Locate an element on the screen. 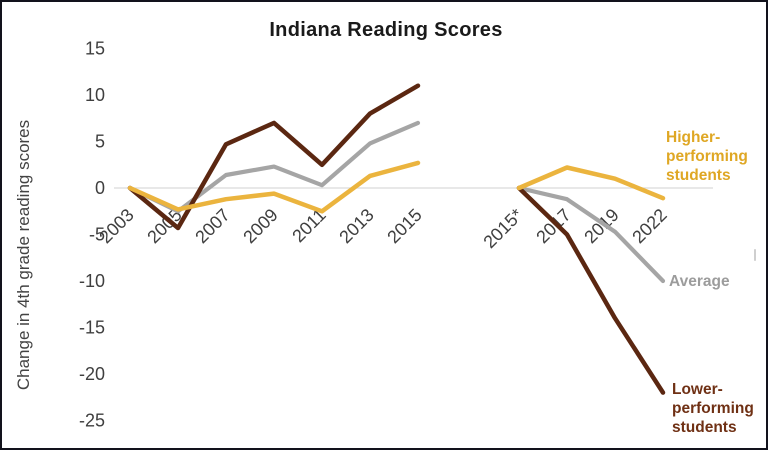  series-line-lower-performing-panel2 is located at coordinates (591, 290).